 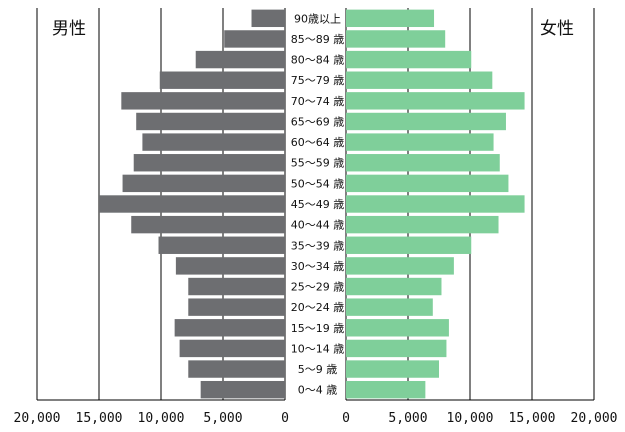 What do you see at coordinates (346, 418) in the screenshot?
I see `tick-label-female: 0` at bounding box center [346, 418].